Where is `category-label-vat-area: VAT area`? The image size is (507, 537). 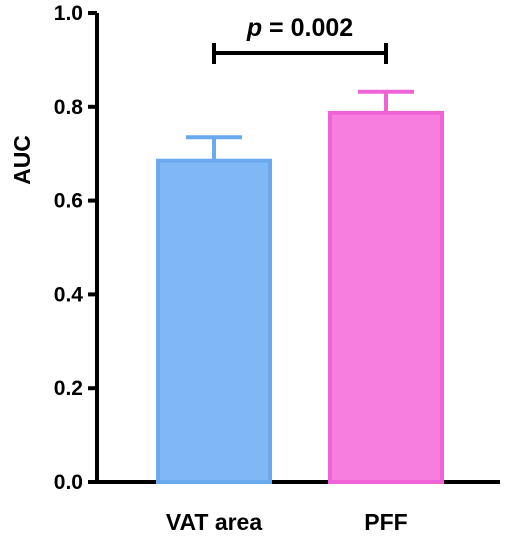 category-label-vat-area: VAT area is located at coordinates (214, 522).